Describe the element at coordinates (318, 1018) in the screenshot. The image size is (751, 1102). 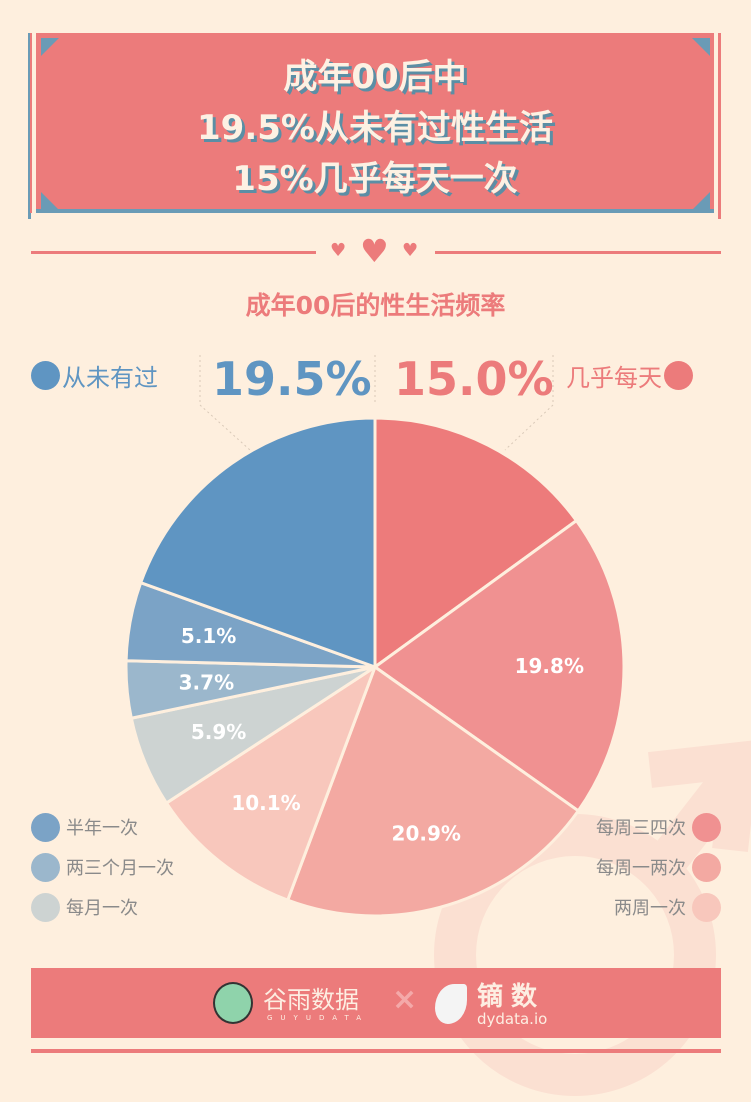
I see `brand1-sub: GUYUDATA` at that location.